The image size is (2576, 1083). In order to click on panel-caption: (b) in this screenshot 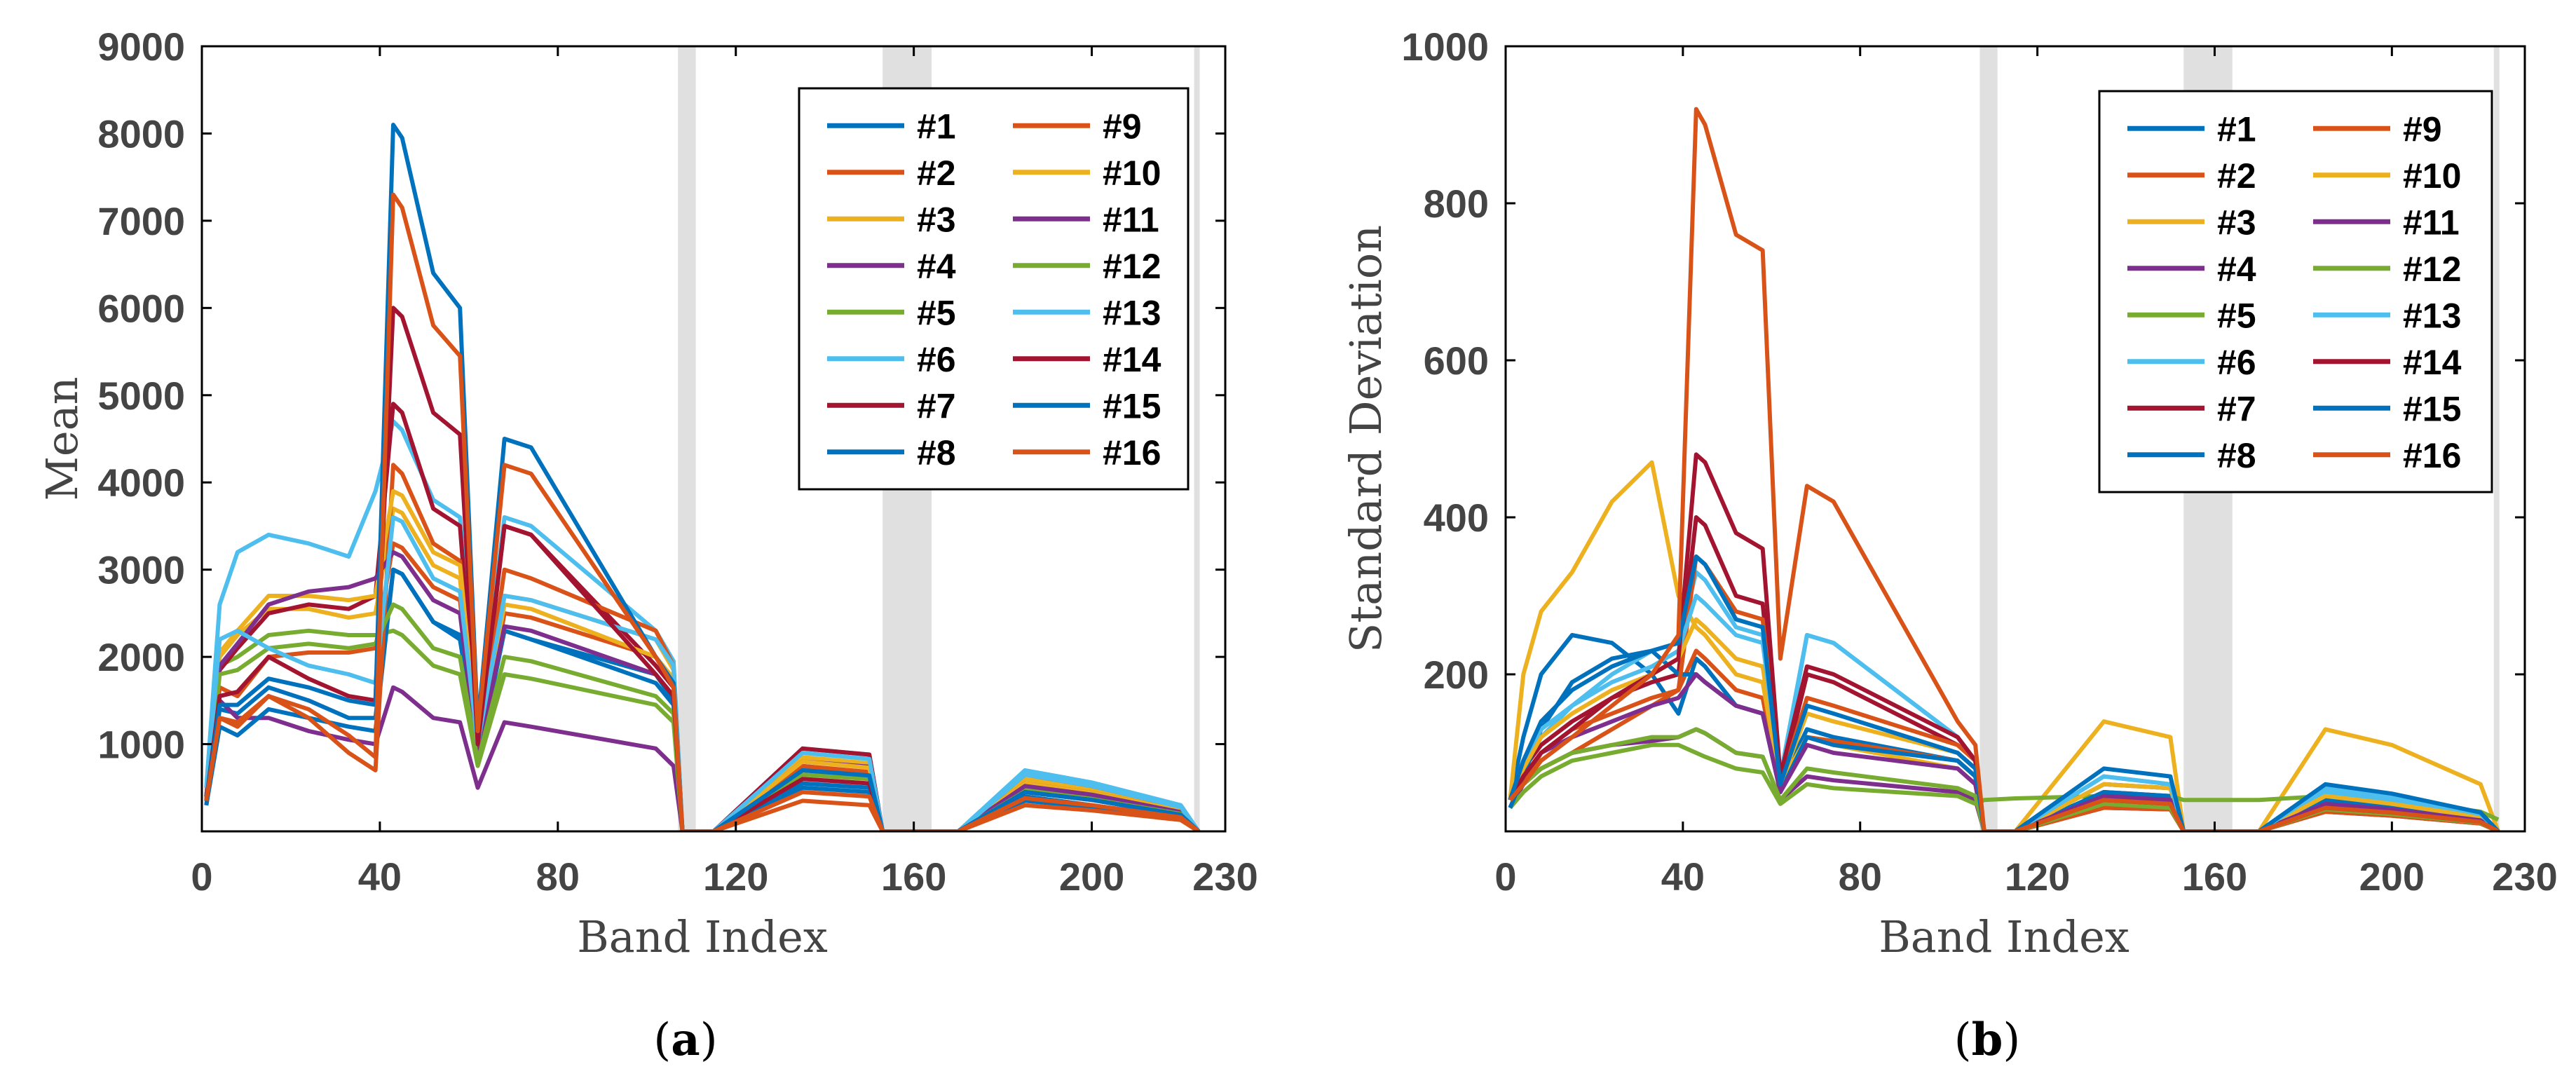, I will do `click(1987, 1040)`.